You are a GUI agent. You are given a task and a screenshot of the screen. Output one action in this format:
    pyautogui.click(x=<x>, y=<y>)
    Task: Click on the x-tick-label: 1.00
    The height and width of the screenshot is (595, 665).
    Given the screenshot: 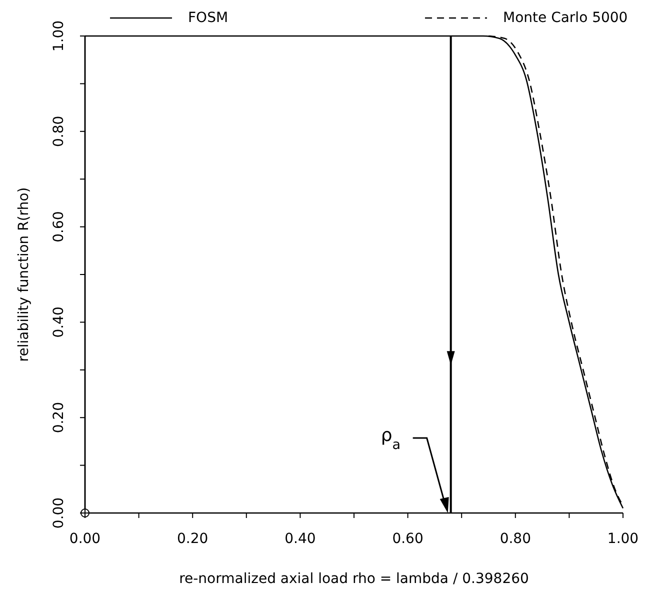 What is the action you would take?
    pyautogui.click(x=623, y=539)
    